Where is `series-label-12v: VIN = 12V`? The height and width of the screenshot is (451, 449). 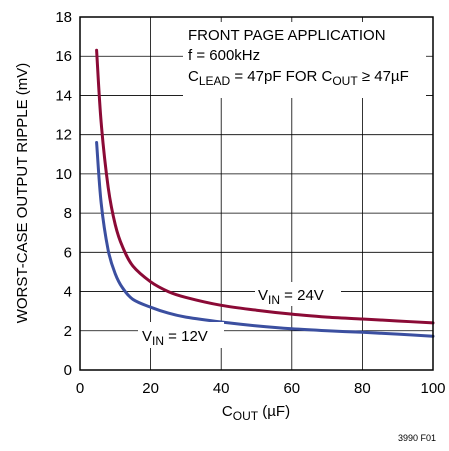 series-label-12v: VIN = 12V is located at coordinates (175, 338).